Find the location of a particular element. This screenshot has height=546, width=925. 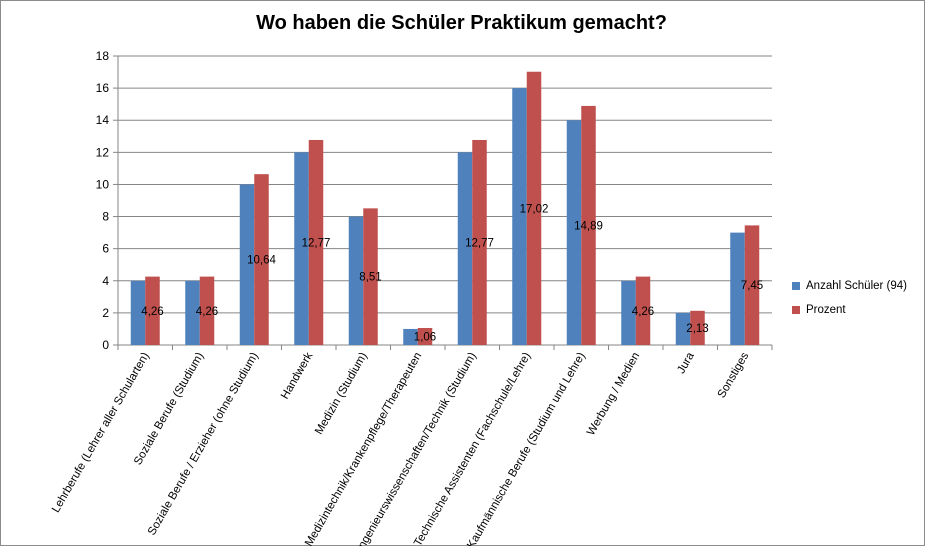

category-label: Soziale Berufe / Erzieher (ohne Studium) is located at coordinates (203, 443).